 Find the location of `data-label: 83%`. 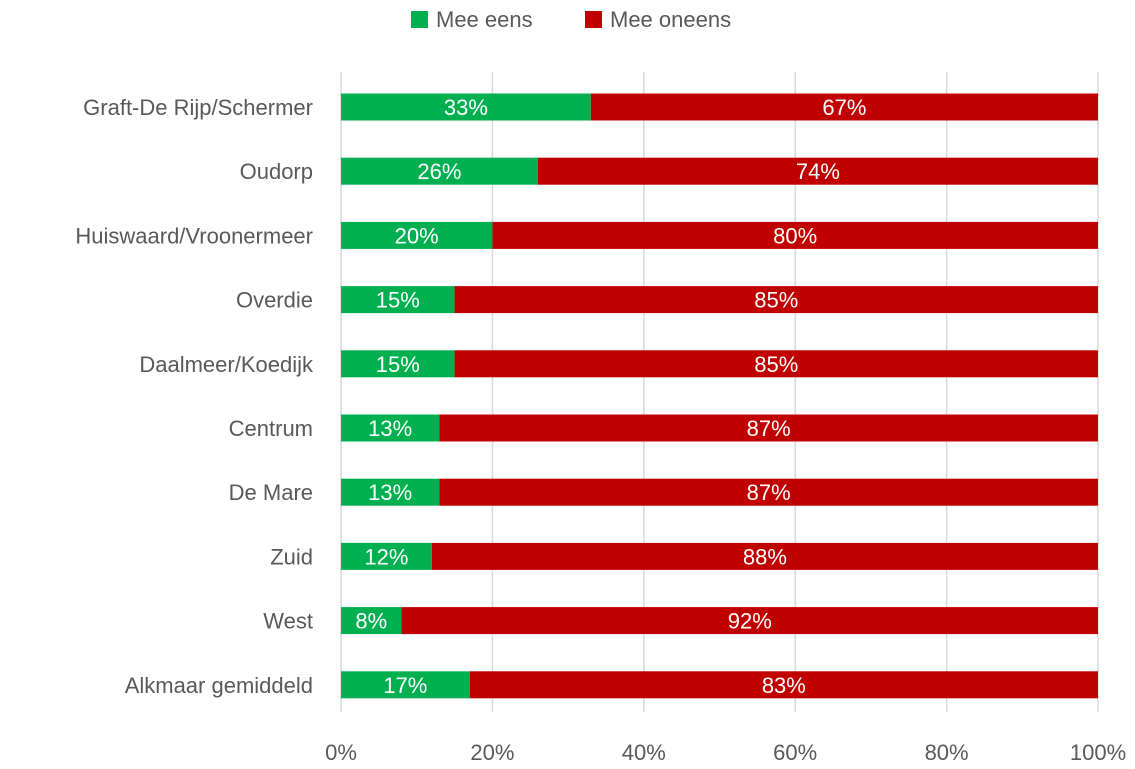

data-label: 83% is located at coordinates (784, 685).